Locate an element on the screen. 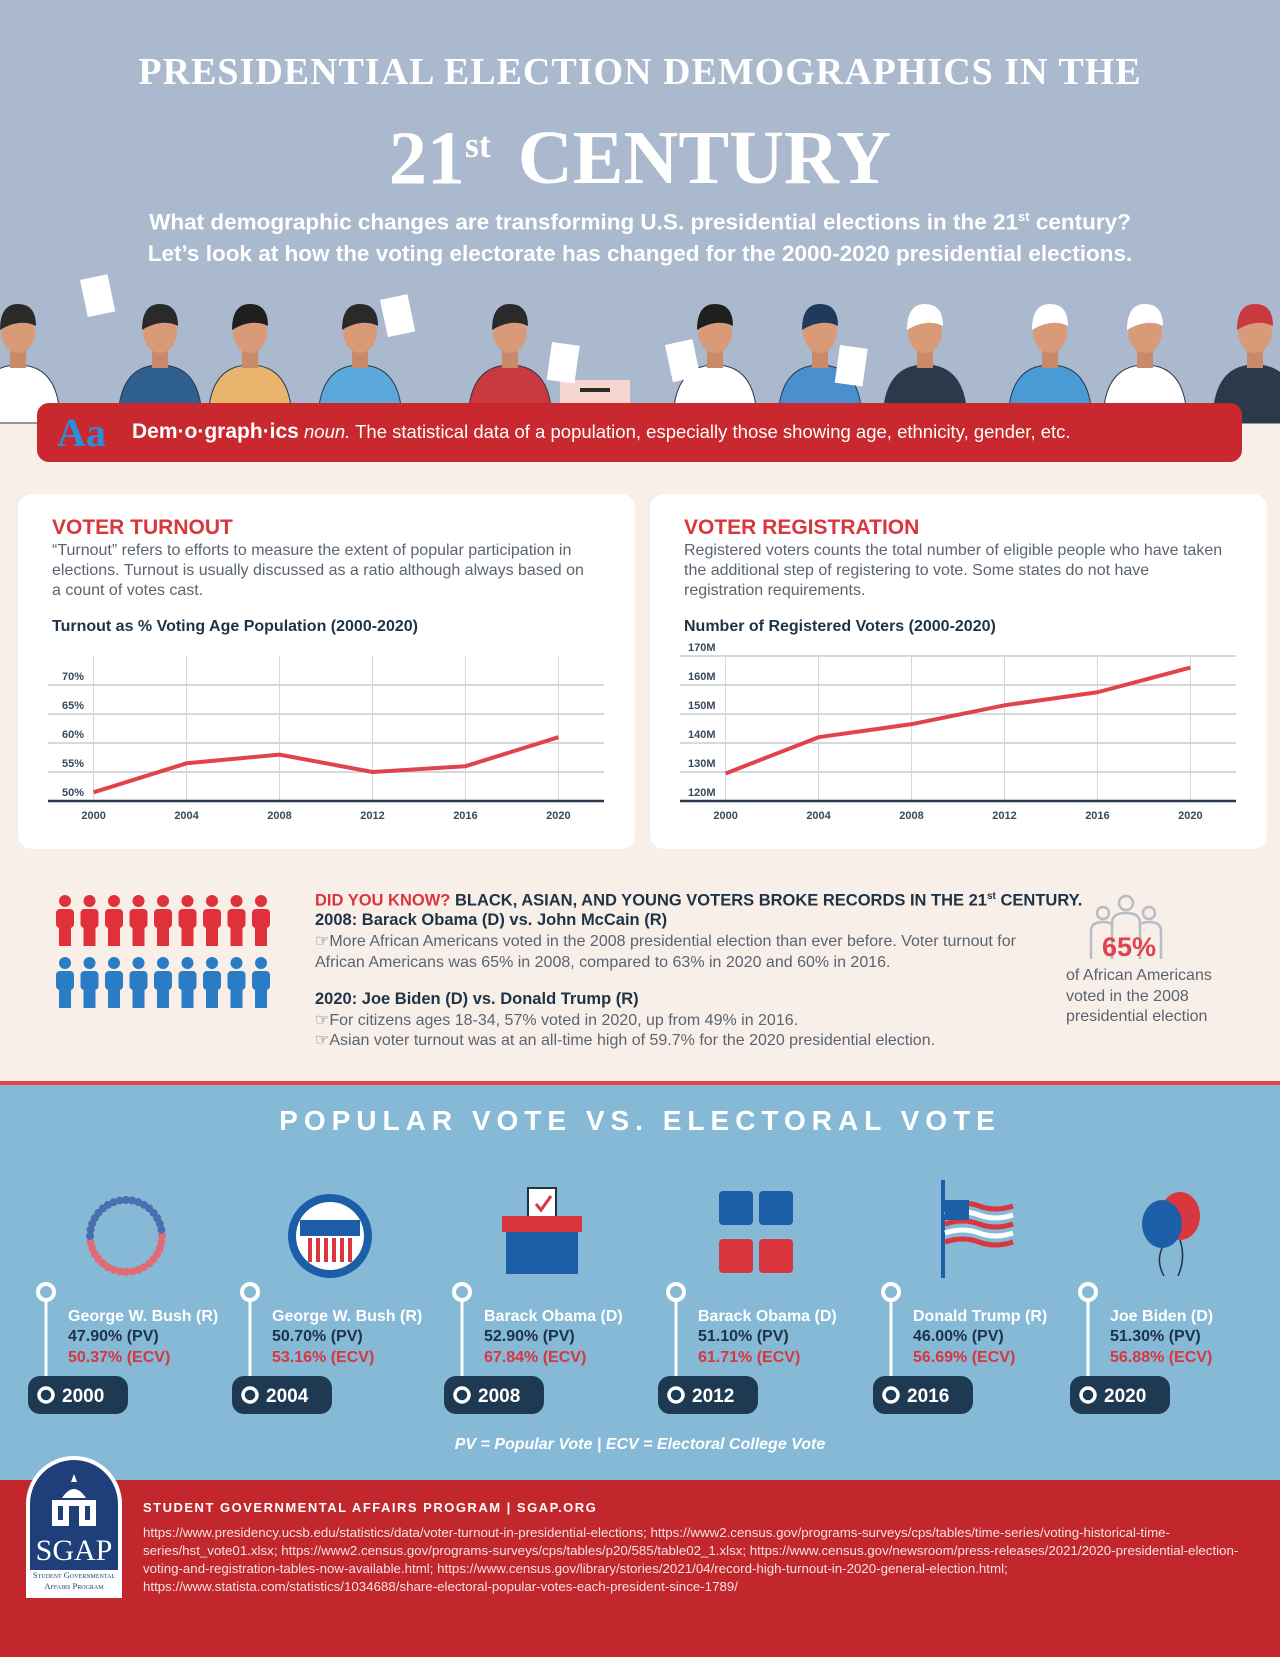 The height and width of the screenshot is (1657, 1280). divider is located at coordinates (640, 1083).